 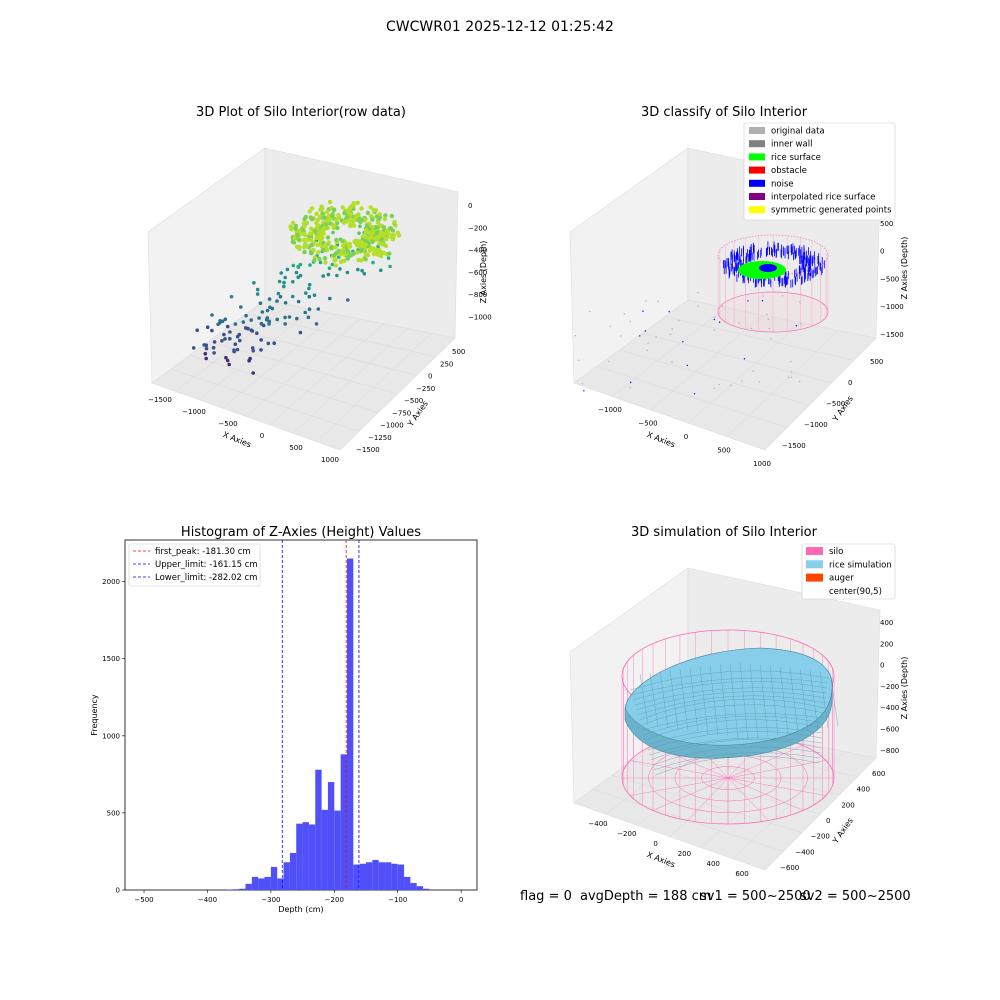 What do you see at coordinates (300, 909) in the screenshot?
I see `x-axis-label: Depth (cm)` at bounding box center [300, 909].